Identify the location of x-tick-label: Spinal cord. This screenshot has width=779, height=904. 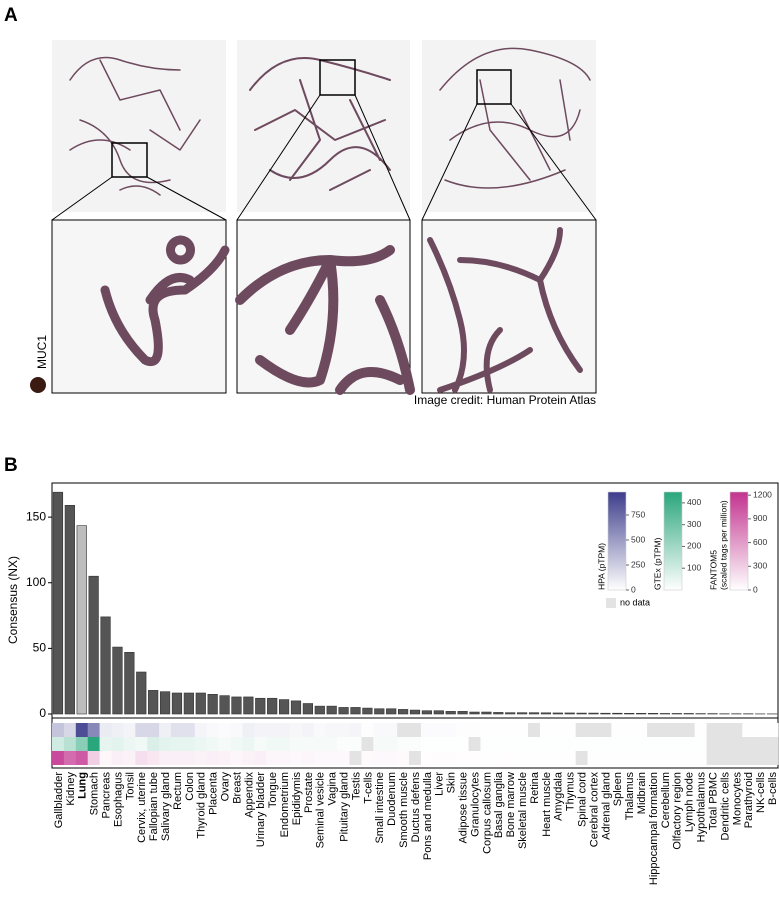
(583, 799).